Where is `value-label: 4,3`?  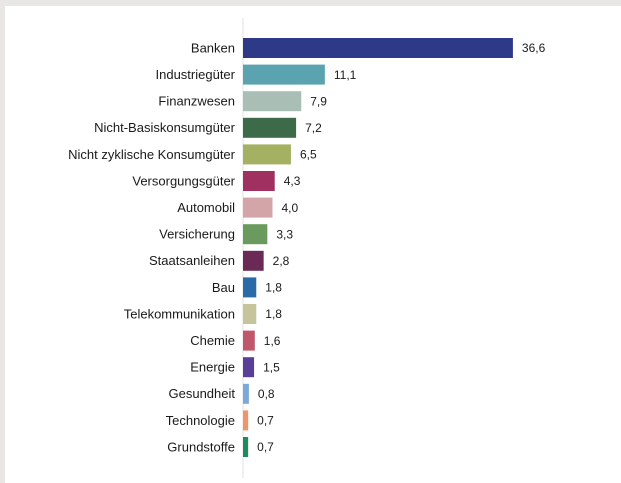
value-label: 4,3 is located at coordinates (292, 181).